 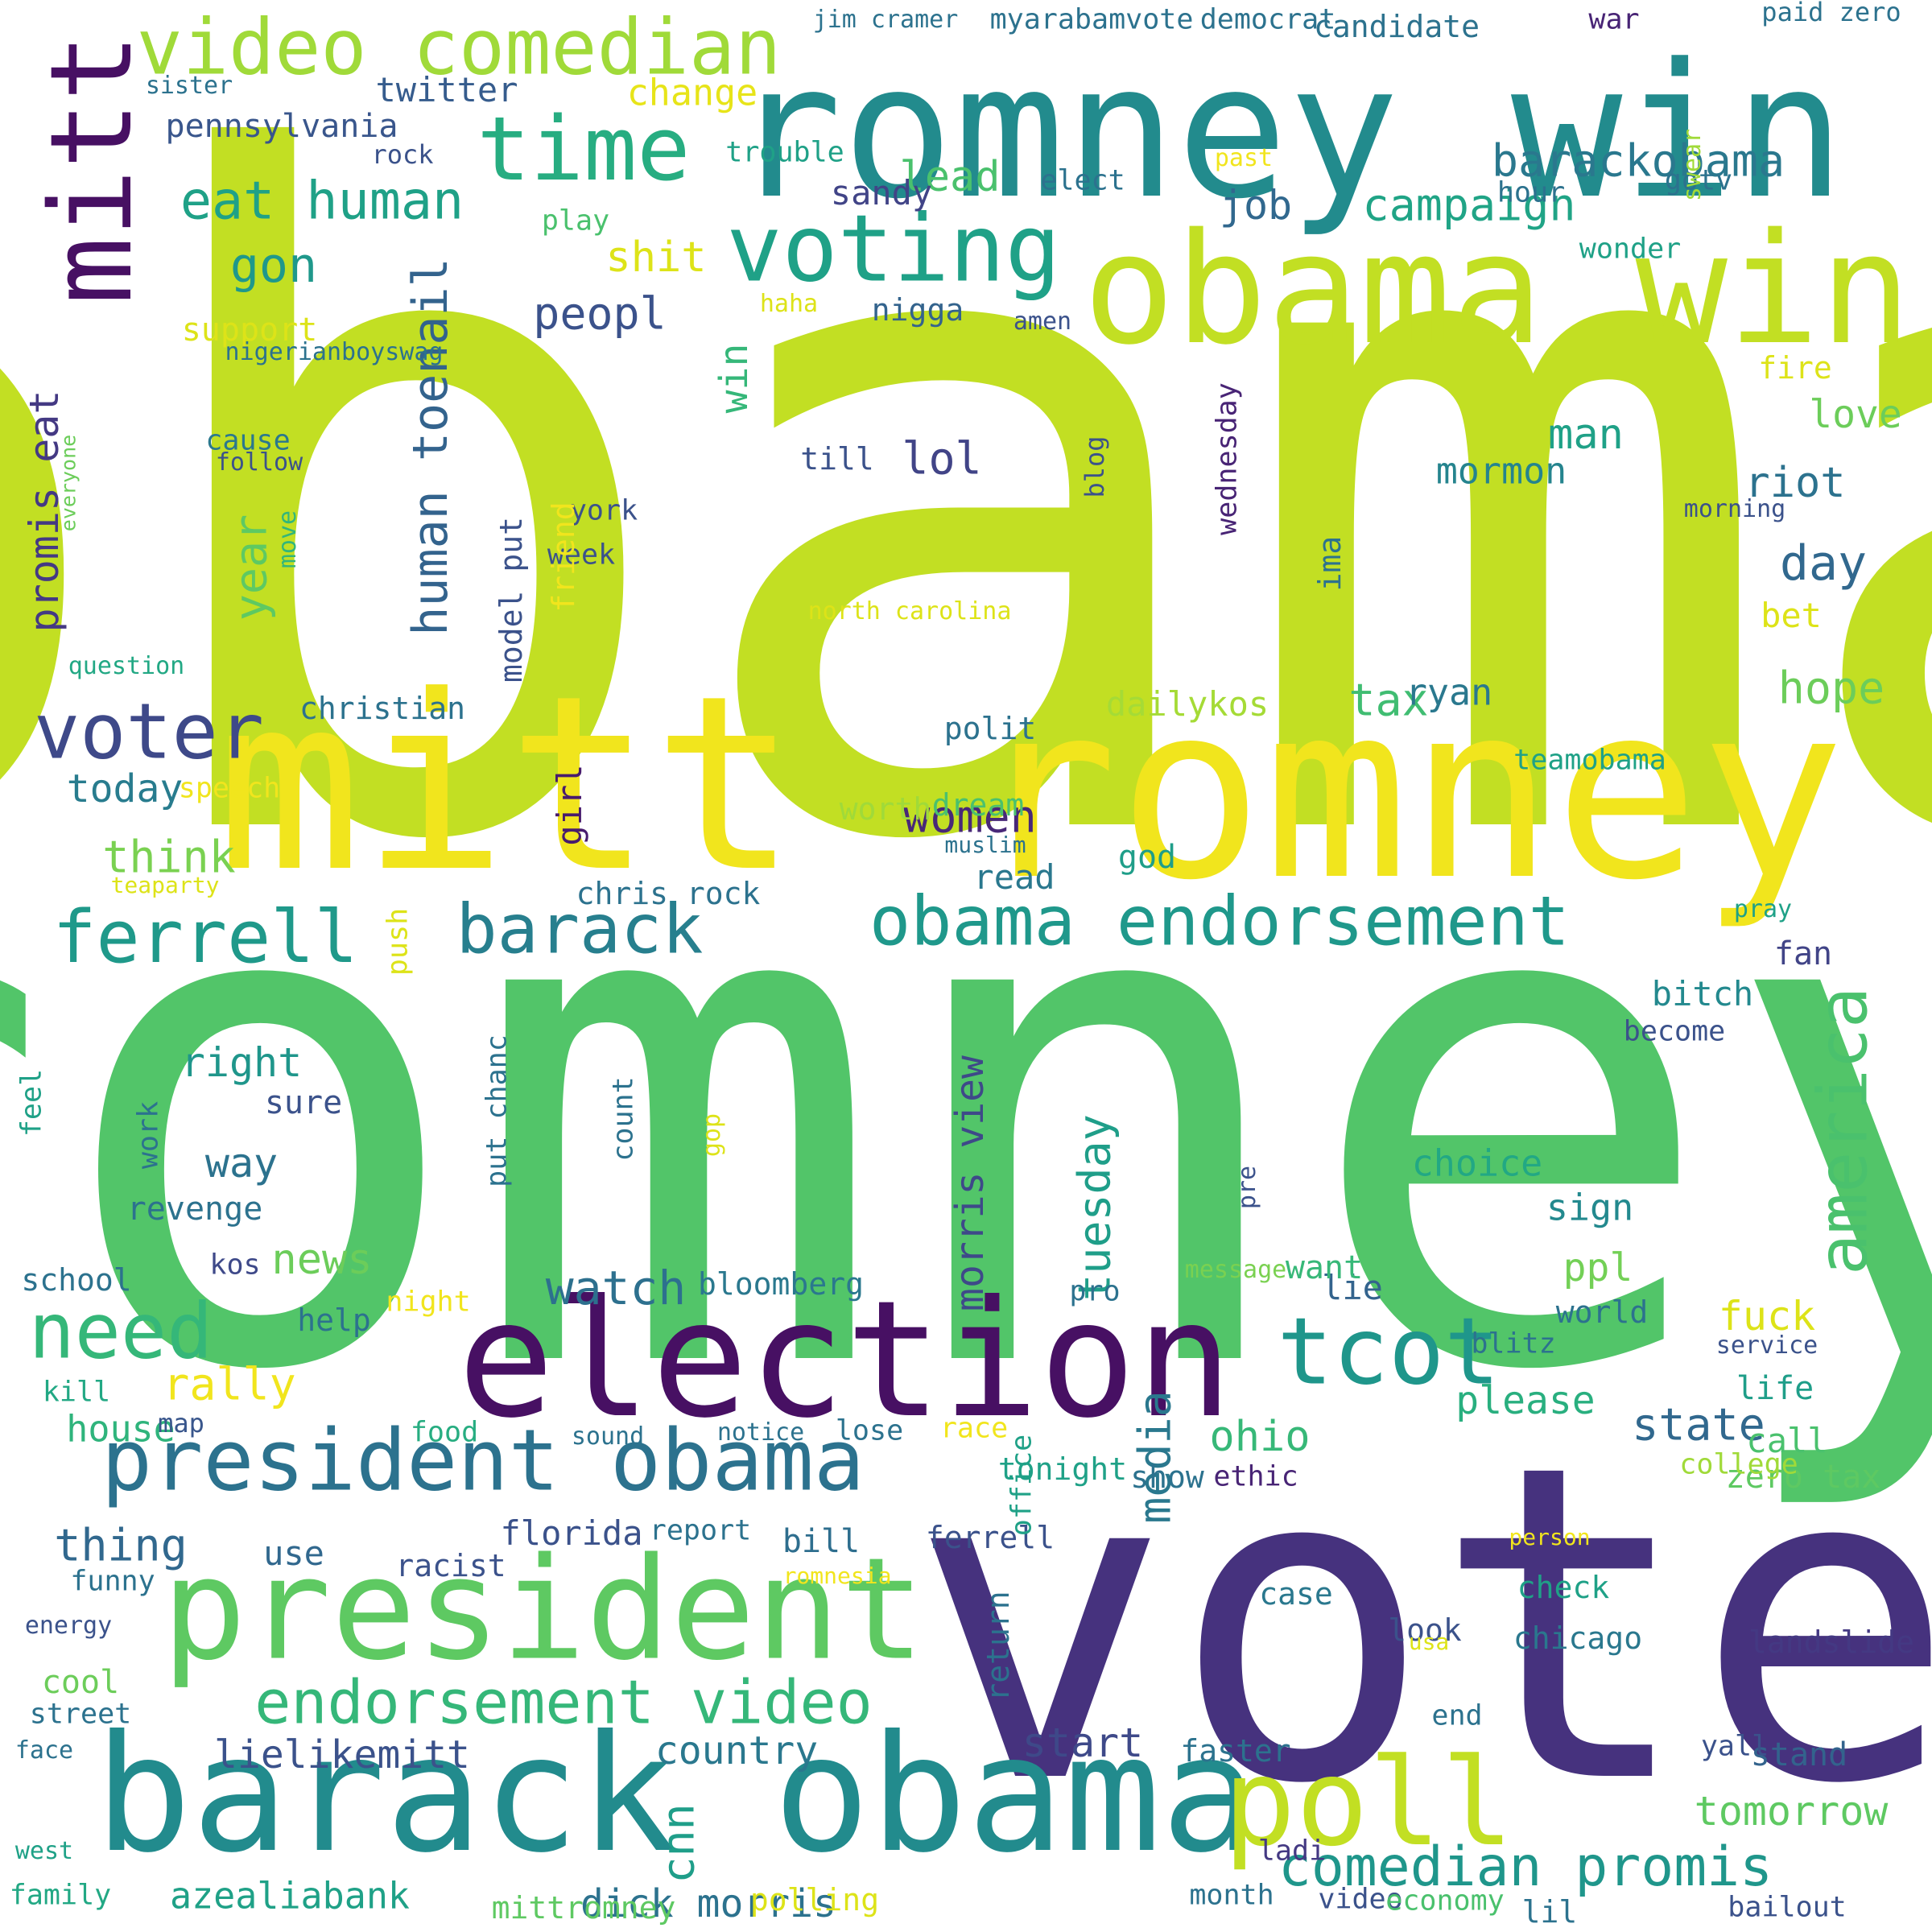 I want to click on cloud-word: fuck, so click(x=1767, y=1316).